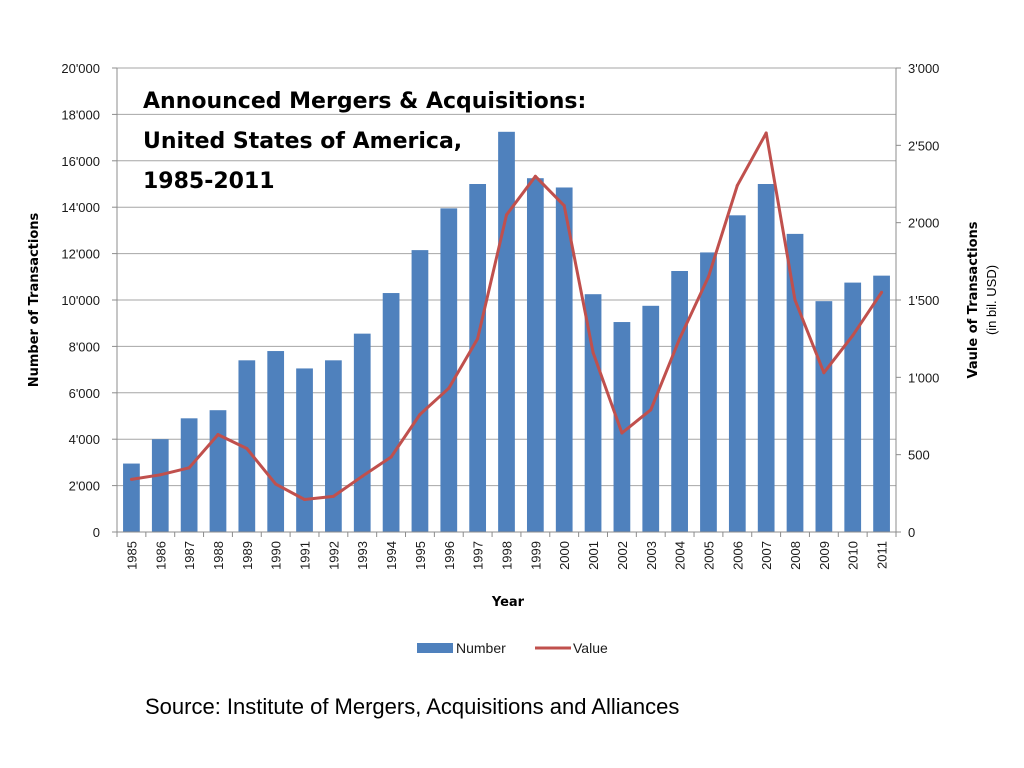  I want to click on bar-2010, so click(853, 407).